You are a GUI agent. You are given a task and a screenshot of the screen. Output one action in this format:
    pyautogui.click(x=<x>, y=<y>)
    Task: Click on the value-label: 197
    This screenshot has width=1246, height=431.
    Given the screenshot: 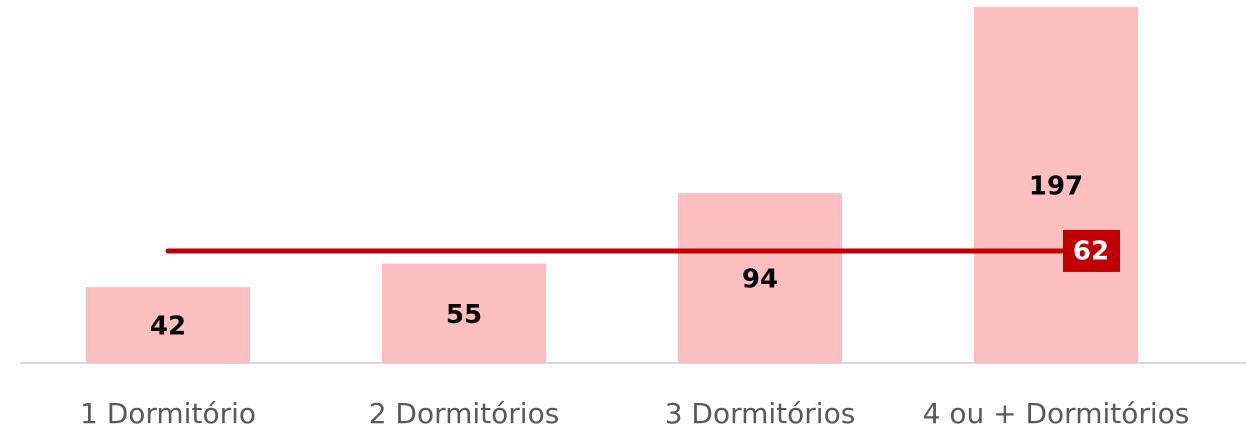 What is the action you would take?
    pyautogui.click(x=1056, y=187)
    